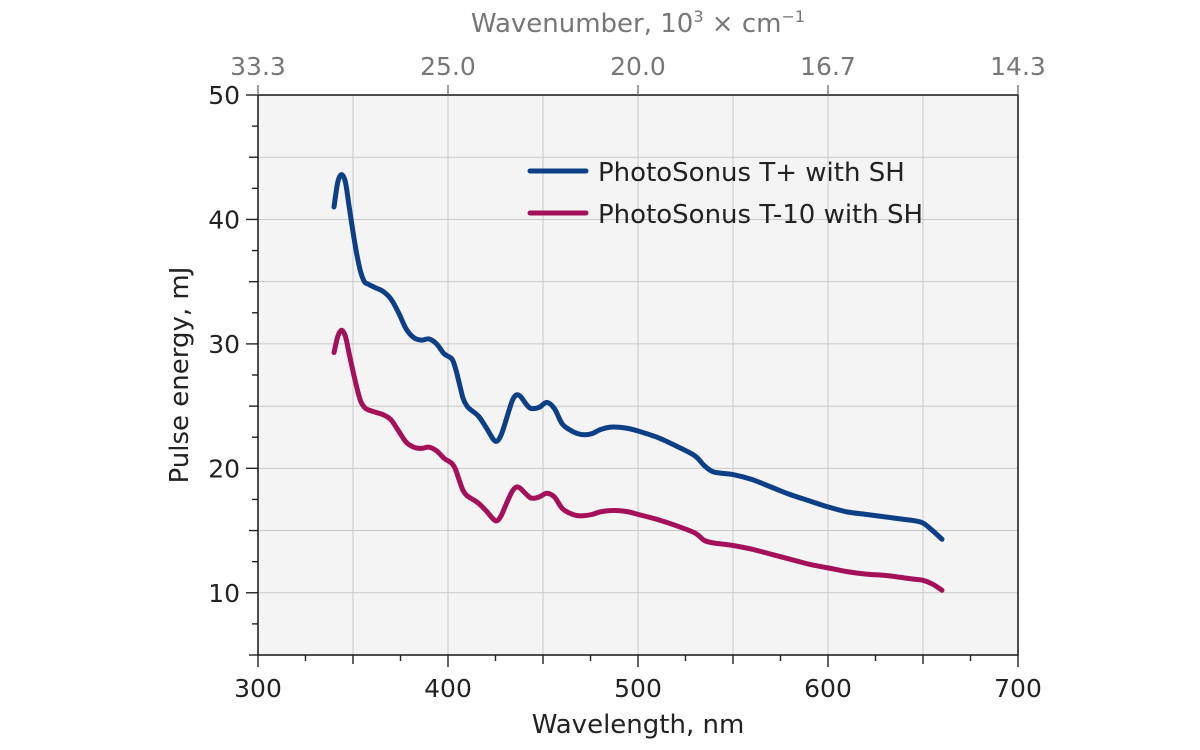 The image size is (1200, 750). I want to click on top-tick-label: 16.7, so click(828, 66).